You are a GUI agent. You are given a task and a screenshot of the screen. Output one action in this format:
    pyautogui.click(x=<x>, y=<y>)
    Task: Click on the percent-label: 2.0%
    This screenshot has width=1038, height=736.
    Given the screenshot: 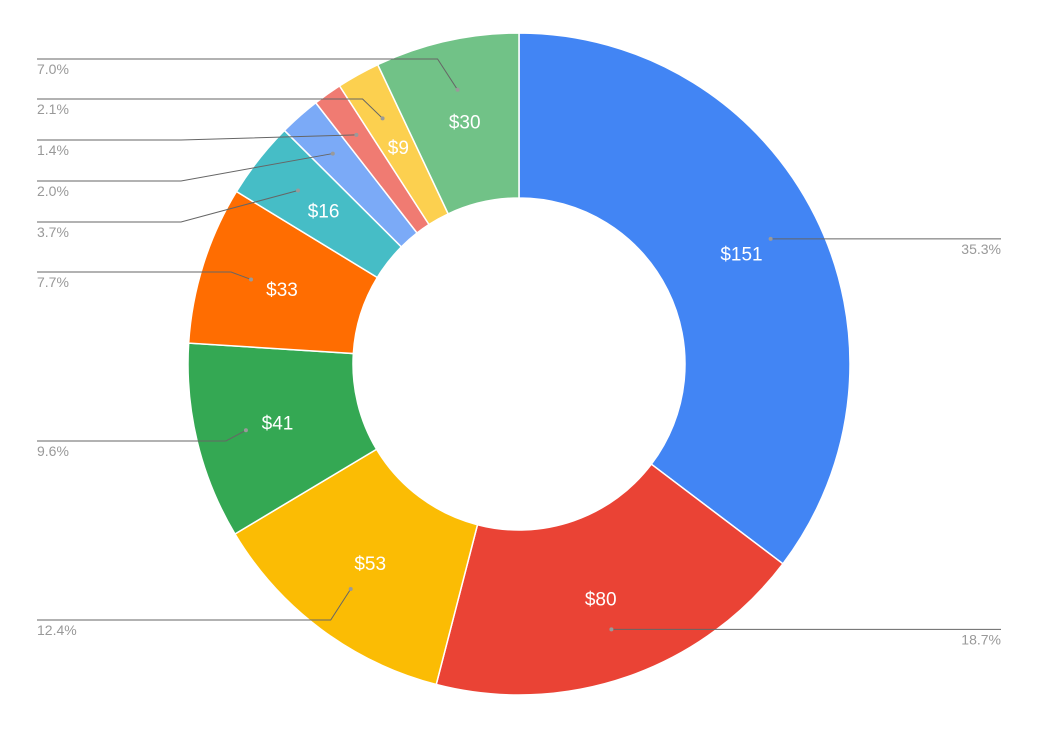 What is the action you would take?
    pyautogui.click(x=53, y=191)
    